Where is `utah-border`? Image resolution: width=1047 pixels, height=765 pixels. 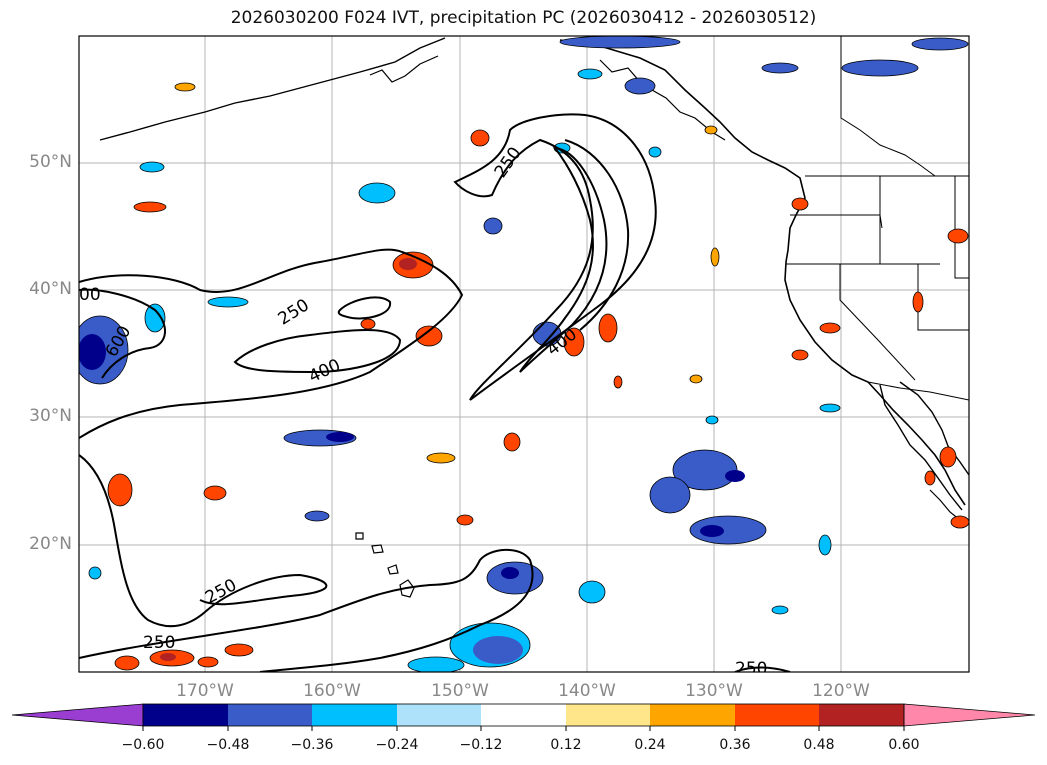 utah-border is located at coordinates (961, 227).